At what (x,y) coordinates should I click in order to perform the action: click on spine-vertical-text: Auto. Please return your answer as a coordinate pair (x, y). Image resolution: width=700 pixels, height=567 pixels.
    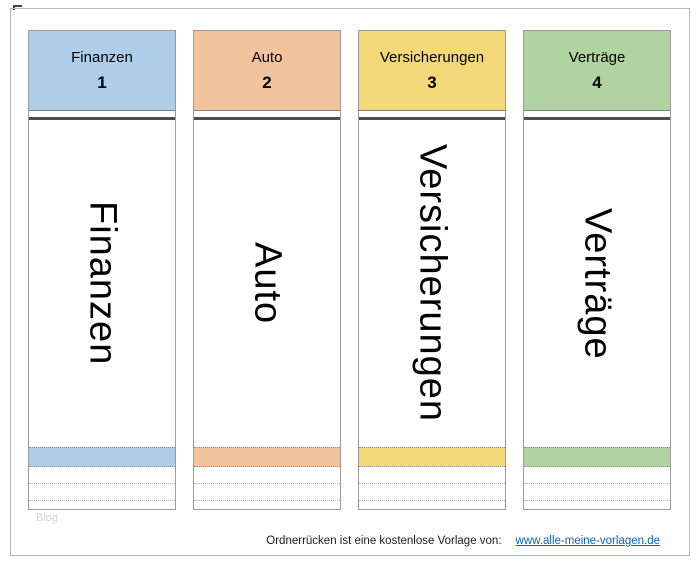
    Looking at the image, I should click on (267, 283).